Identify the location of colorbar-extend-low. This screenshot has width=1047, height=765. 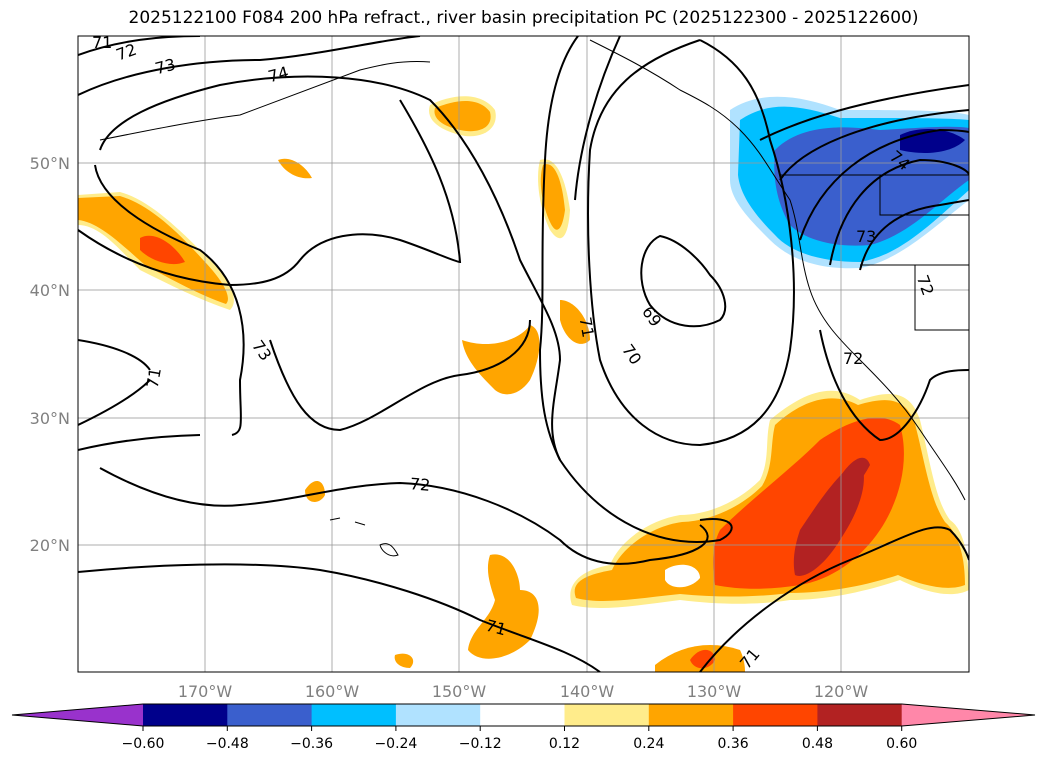
(77, 715).